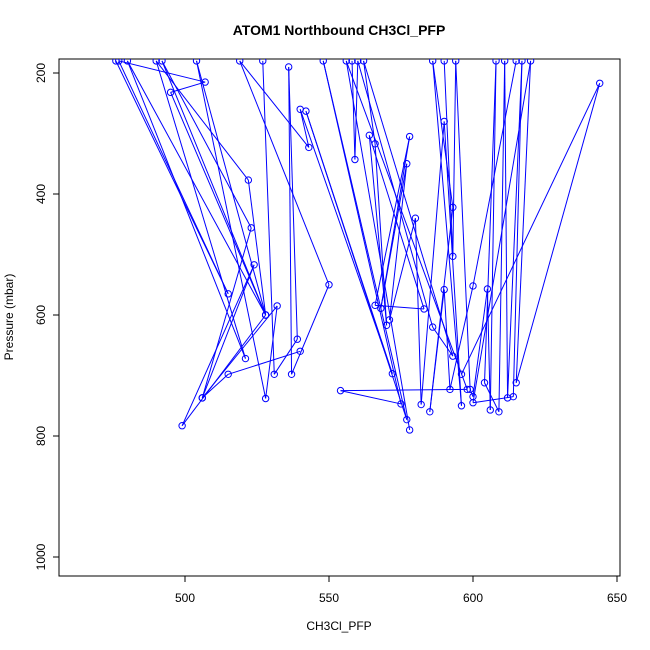  What do you see at coordinates (329, 598) in the screenshot?
I see `x-tick-label: 550` at bounding box center [329, 598].